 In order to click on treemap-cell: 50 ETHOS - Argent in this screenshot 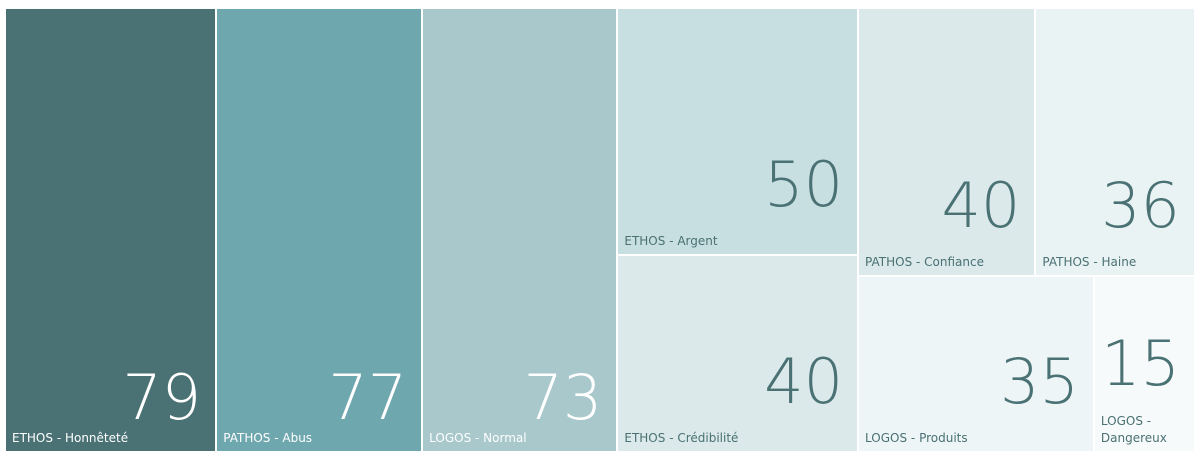, I will do `click(738, 131)`.